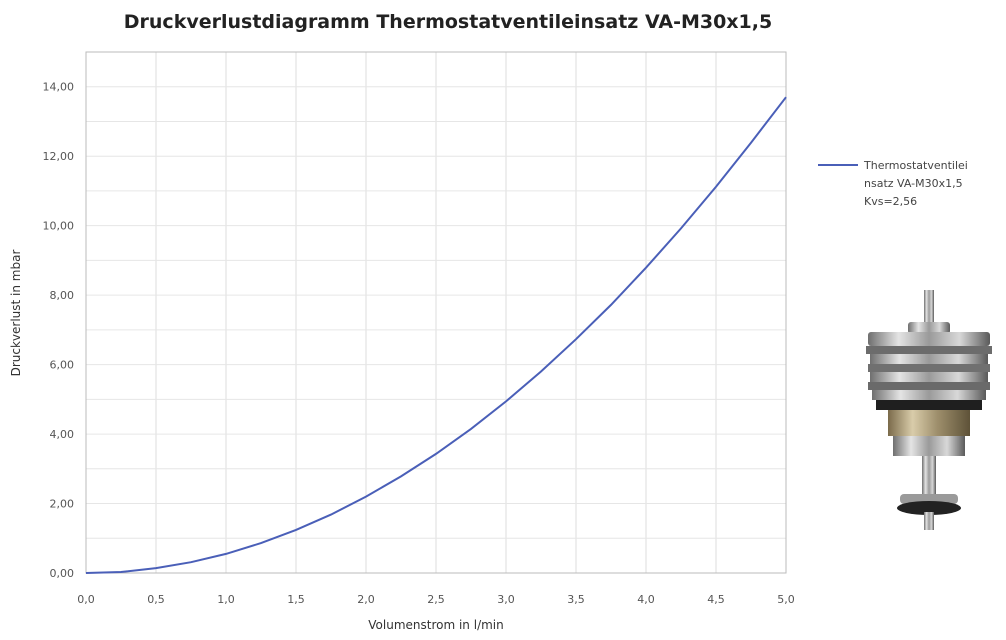 Image resolution: width=1006 pixels, height=640 pixels. I want to click on y-tick-label: 10,00, so click(59, 226).